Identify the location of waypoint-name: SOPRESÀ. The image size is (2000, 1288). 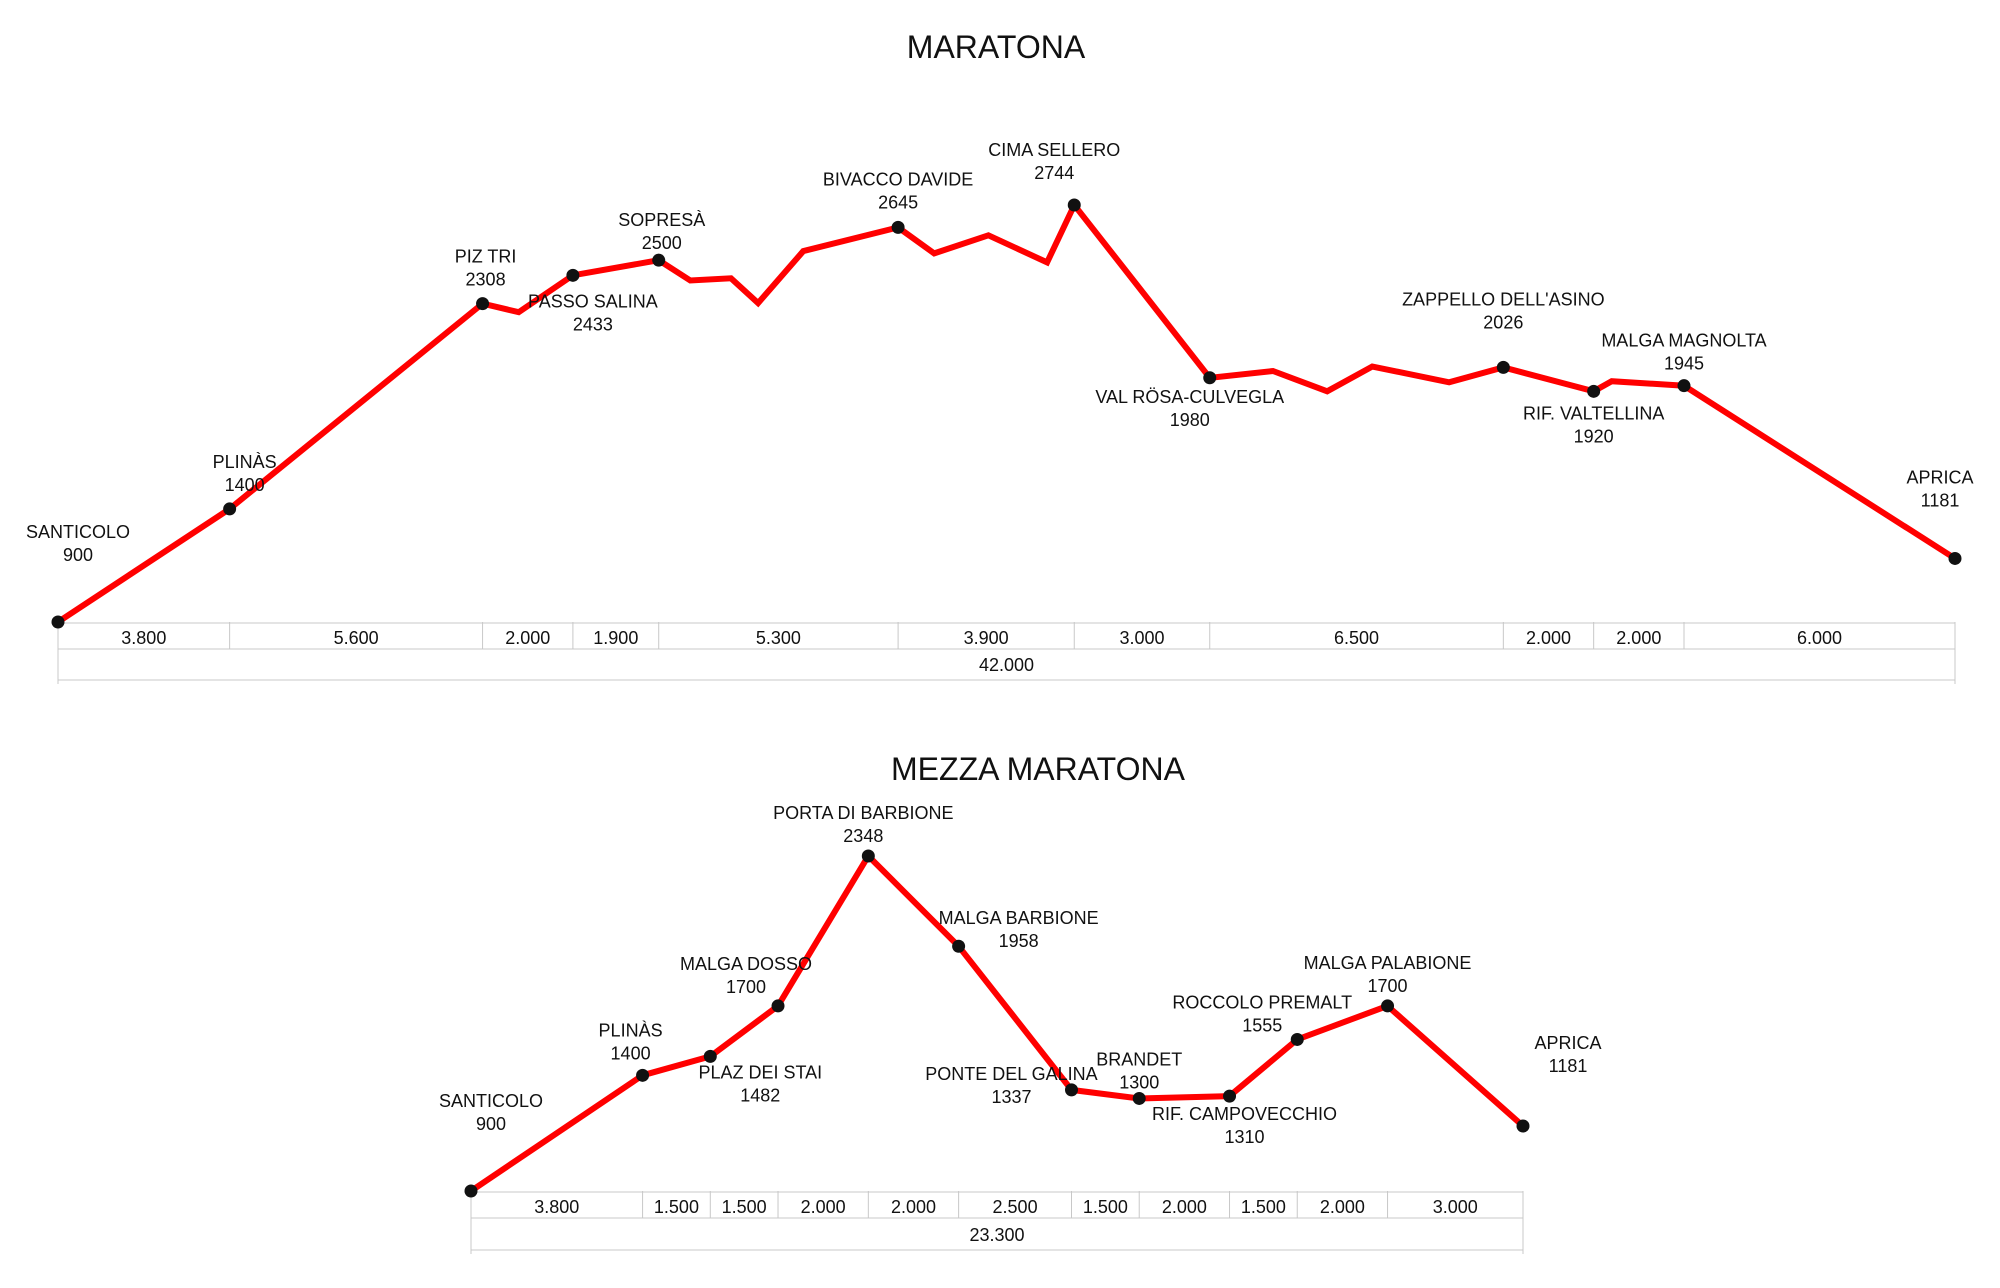
(661, 220).